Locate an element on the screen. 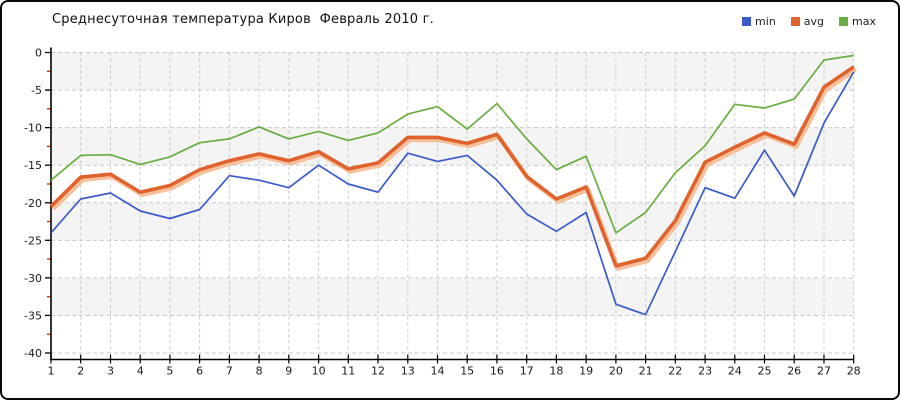 The width and height of the screenshot is (900, 400). legend-label-min: min is located at coordinates (765, 21).